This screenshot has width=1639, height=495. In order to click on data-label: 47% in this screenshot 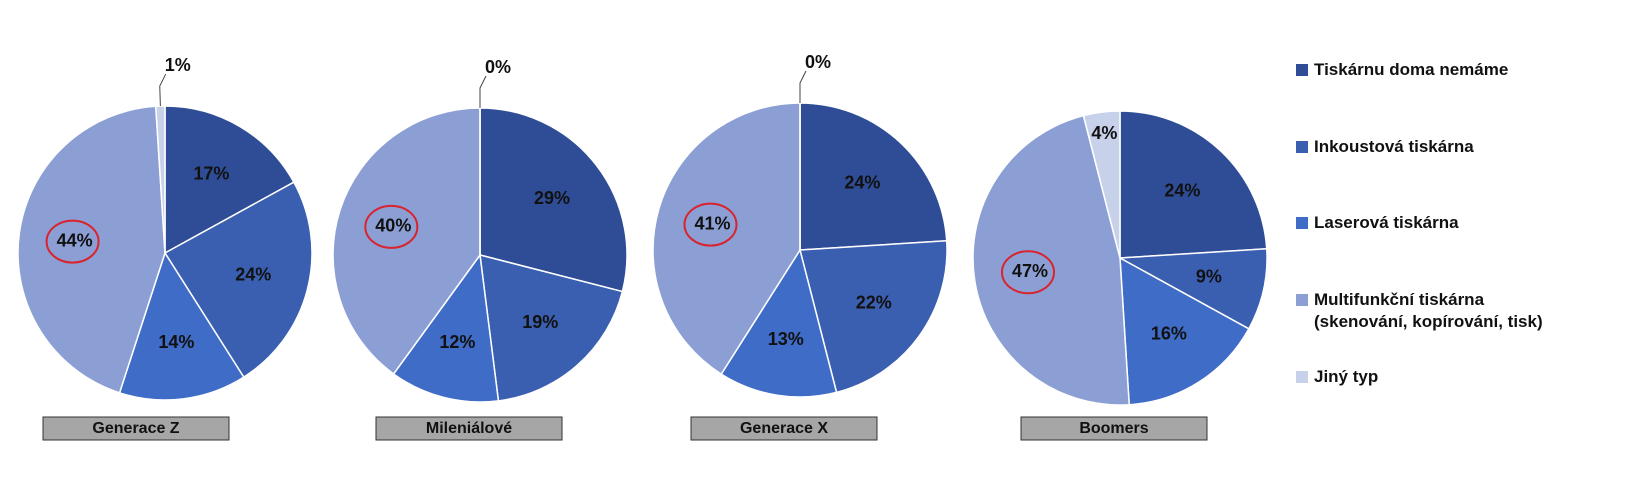, I will do `click(1030, 271)`.